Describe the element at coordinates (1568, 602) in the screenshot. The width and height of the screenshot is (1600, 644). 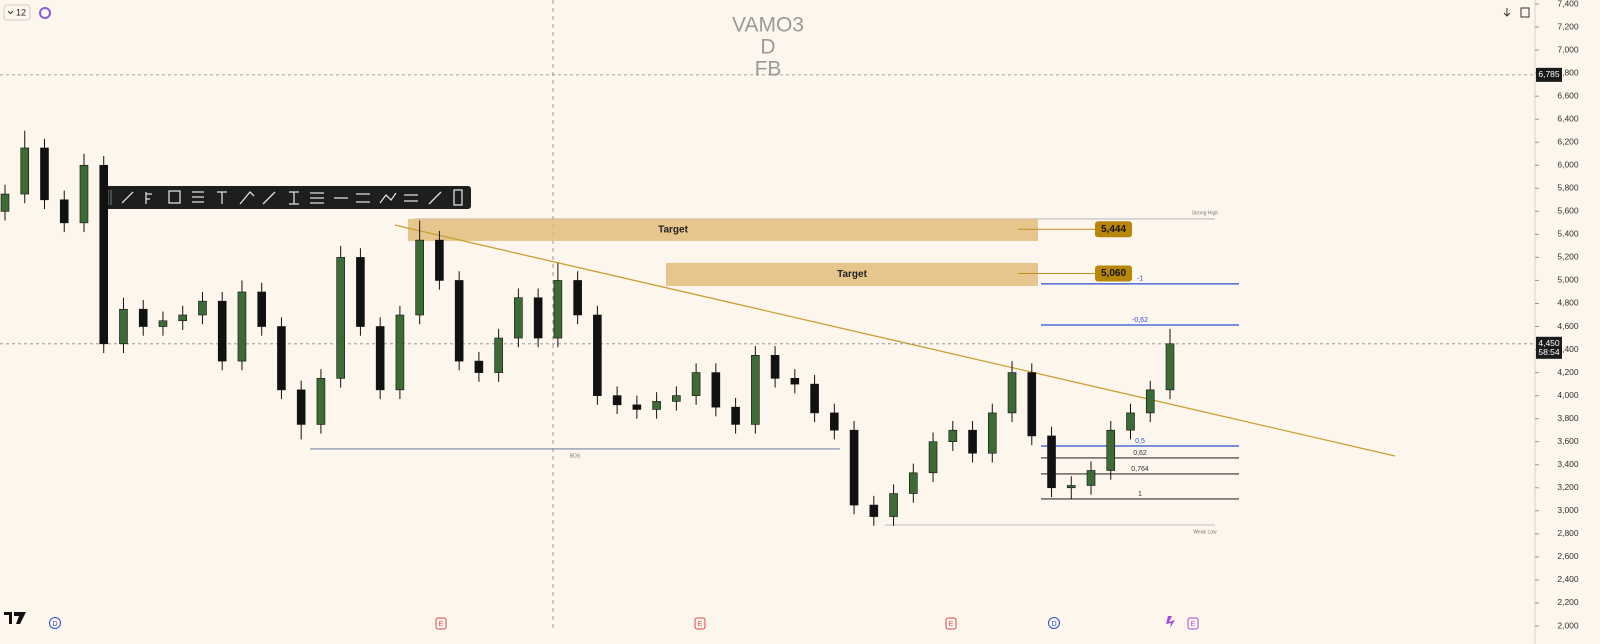
I see `y-tick-label: 2,200` at that location.